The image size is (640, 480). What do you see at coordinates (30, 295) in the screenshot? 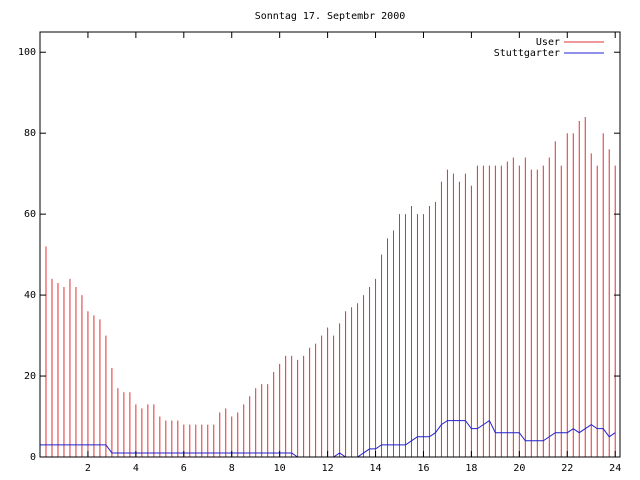
I see `y-tick-label: 40` at bounding box center [30, 295].